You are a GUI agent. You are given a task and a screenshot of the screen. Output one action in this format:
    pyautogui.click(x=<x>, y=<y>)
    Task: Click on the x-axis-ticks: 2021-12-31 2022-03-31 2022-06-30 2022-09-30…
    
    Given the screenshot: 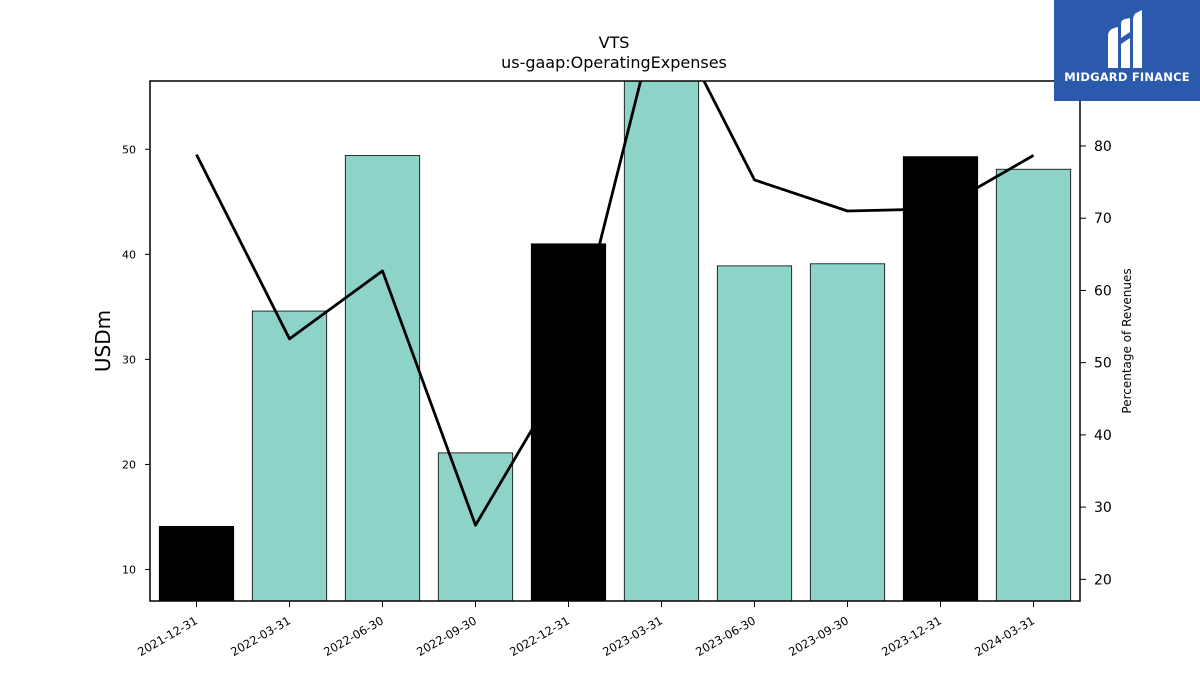 What is the action you would take?
    pyautogui.click(x=586, y=630)
    